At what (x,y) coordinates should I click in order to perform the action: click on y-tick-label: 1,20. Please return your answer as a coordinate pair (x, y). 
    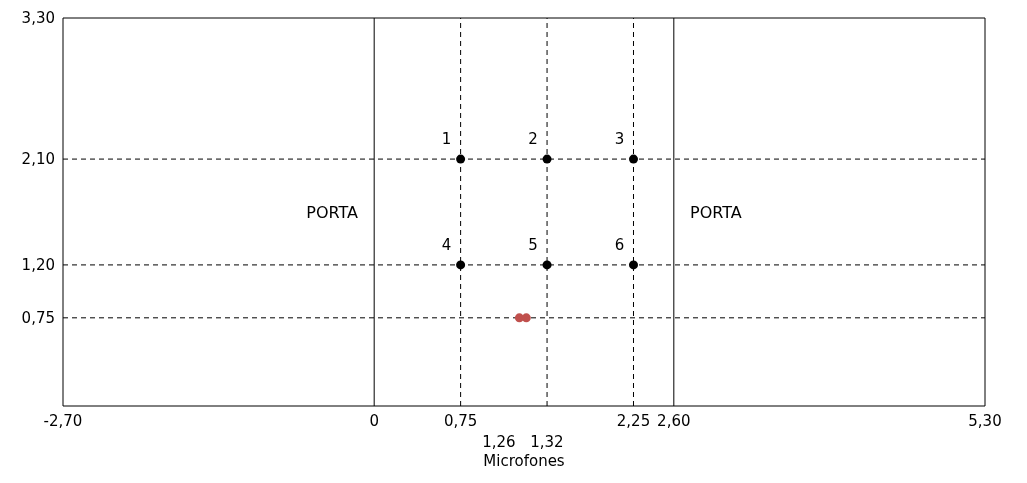
    Looking at the image, I should click on (38, 265).